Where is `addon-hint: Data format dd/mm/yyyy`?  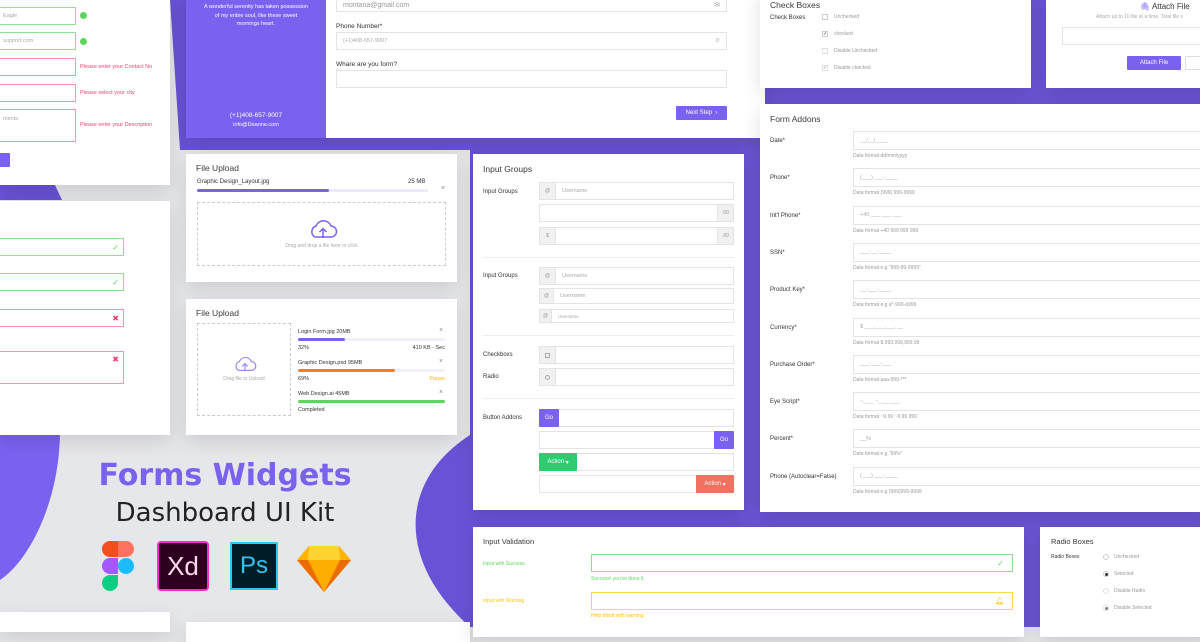
addon-hint: Data format dd/mm/yyyy is located at coordinates (880, 156).